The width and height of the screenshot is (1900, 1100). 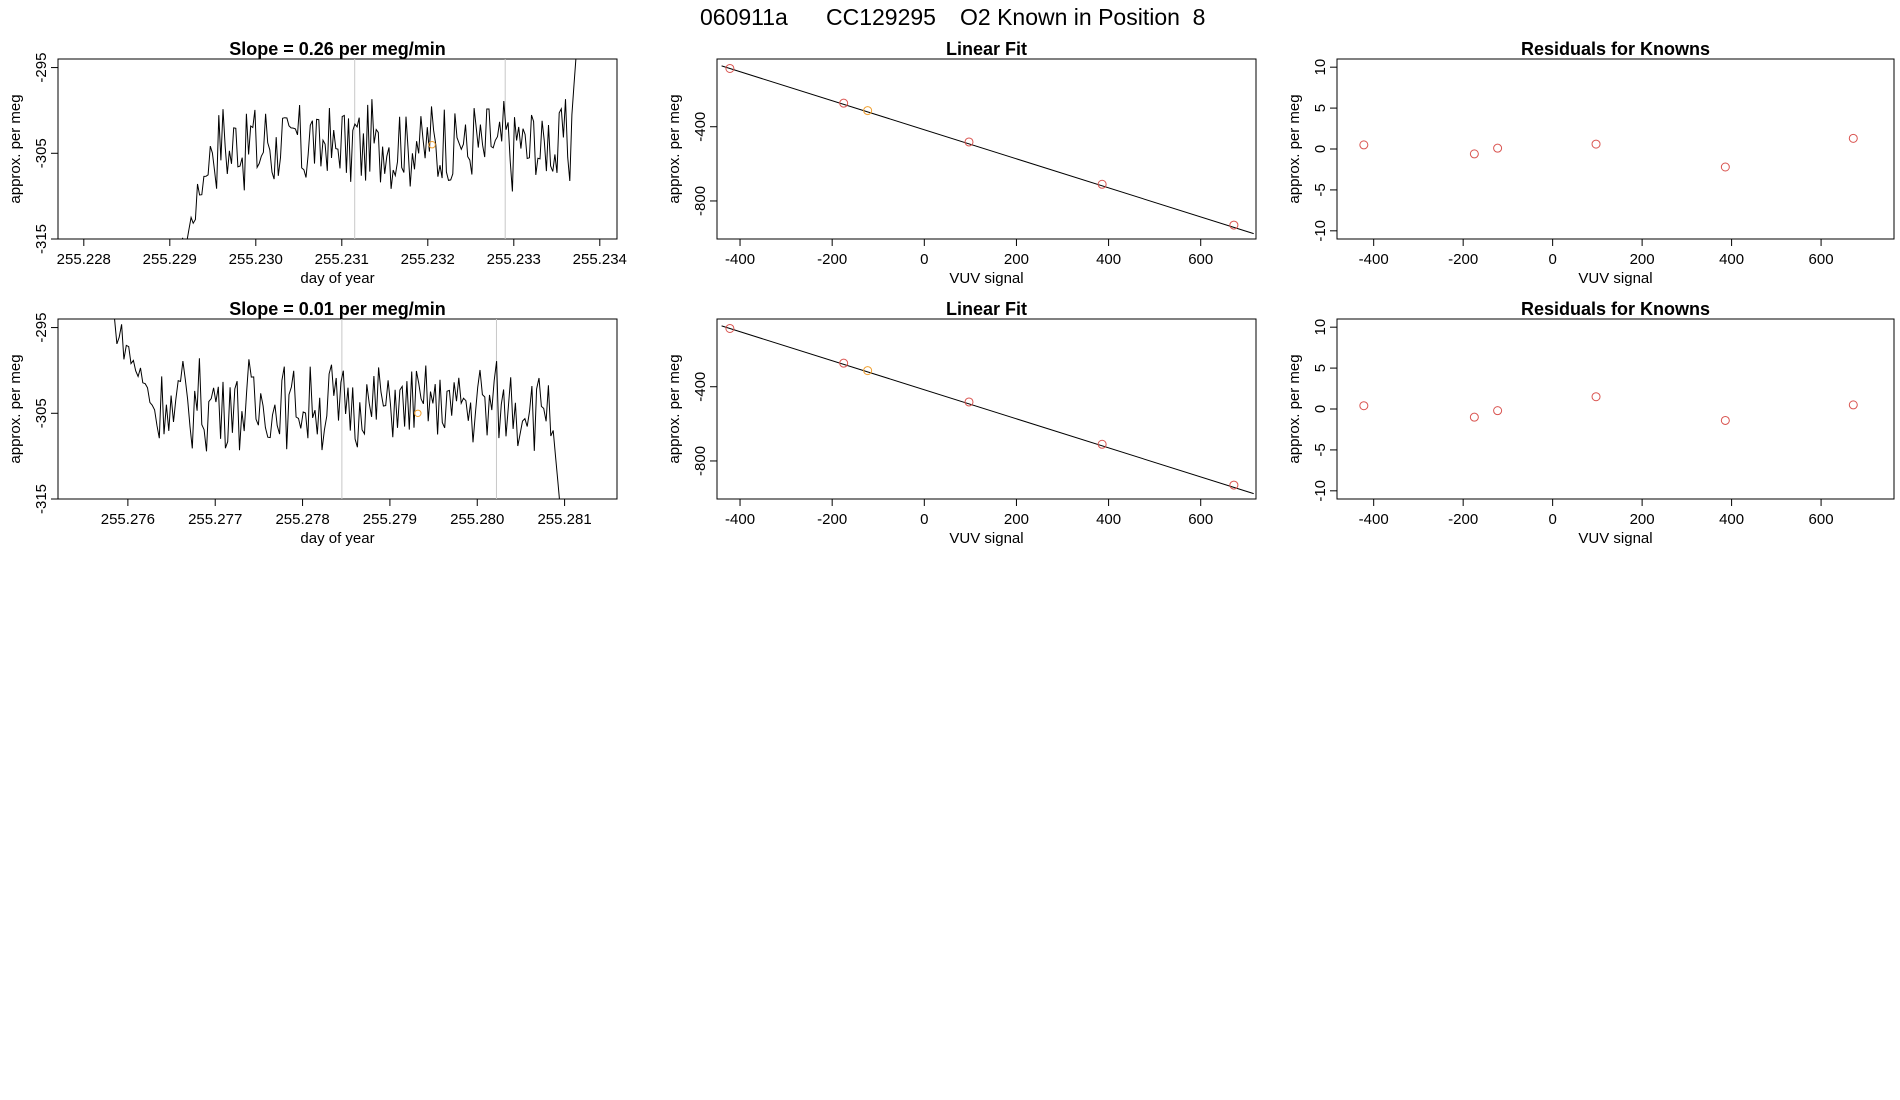 What do you see at coordinates (302, 519) in the screenshot?
I see `x-tick-label: 255.278` at bounding box center [302, 519].